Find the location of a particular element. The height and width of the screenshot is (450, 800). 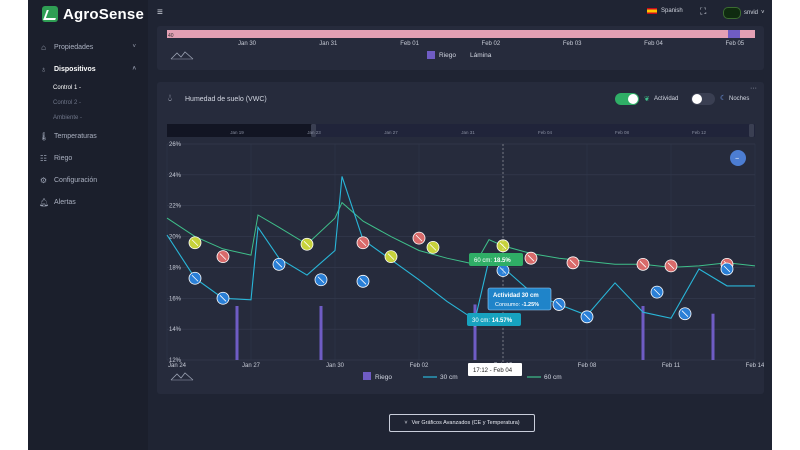

chart-menu-button is located at coordinates (738, 158).